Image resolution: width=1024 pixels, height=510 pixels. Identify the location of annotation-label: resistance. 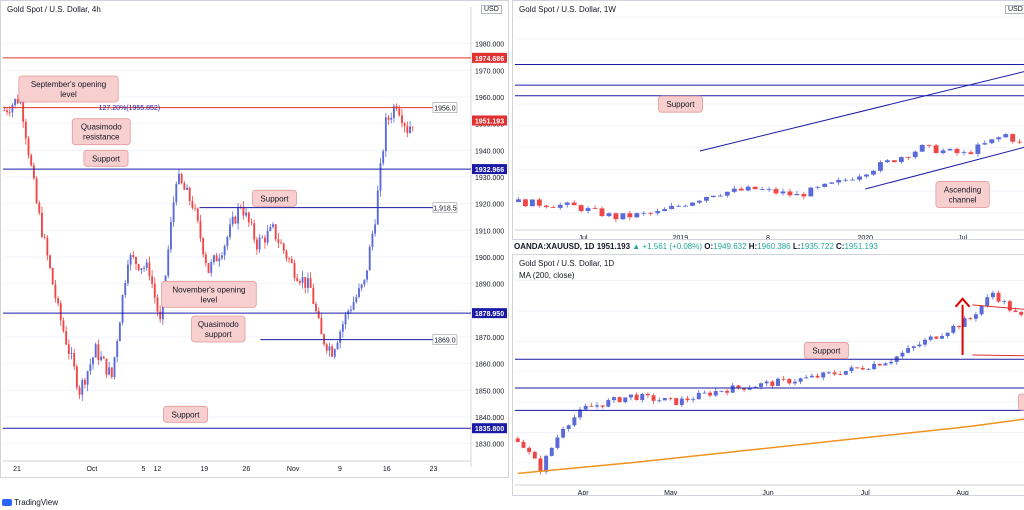
(101, 137).